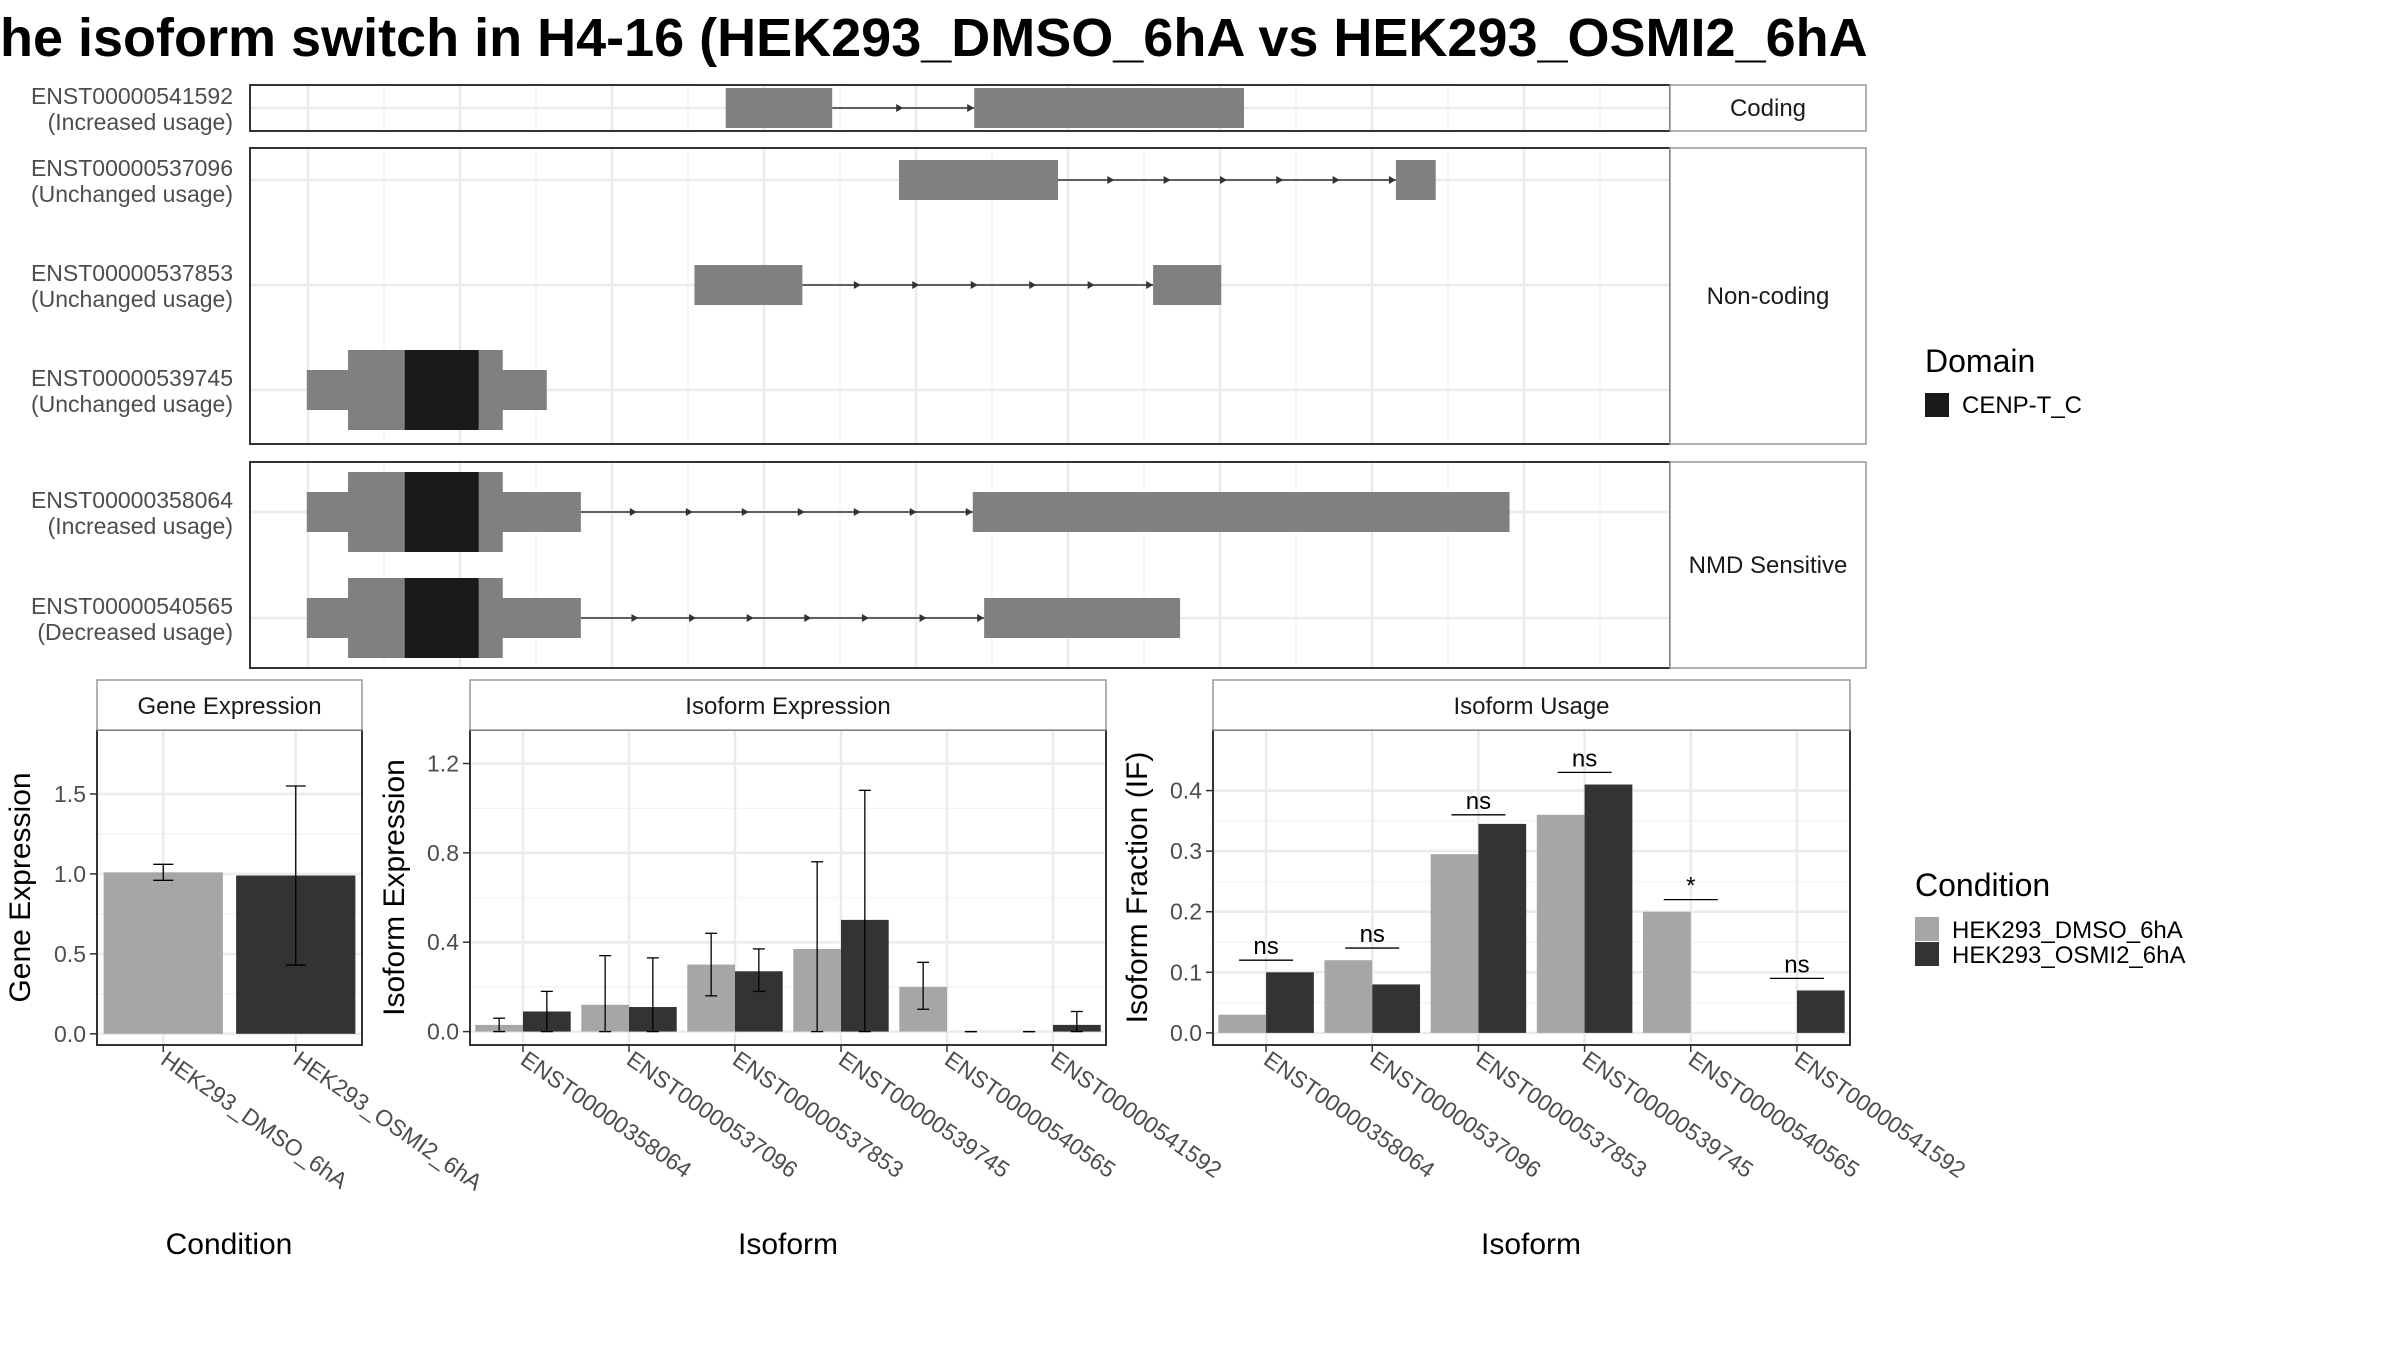  I want to click on transcript-usage-label: (Decreased usage), so click(135, 632).